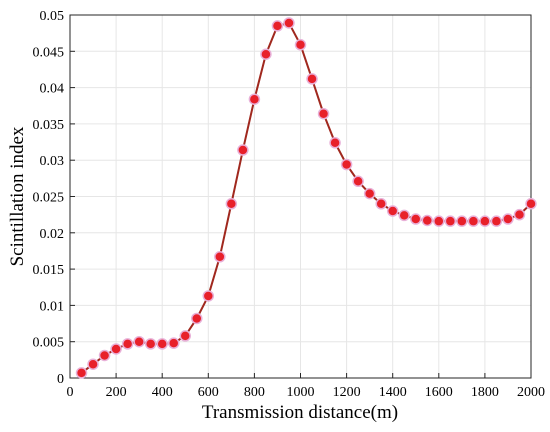 The height and width of the screenshot is (432, 550). What do you see at coordinates (70, 392) in the screenshot?
I see `x-tick-label: 0` at bounding box center [70, 392].